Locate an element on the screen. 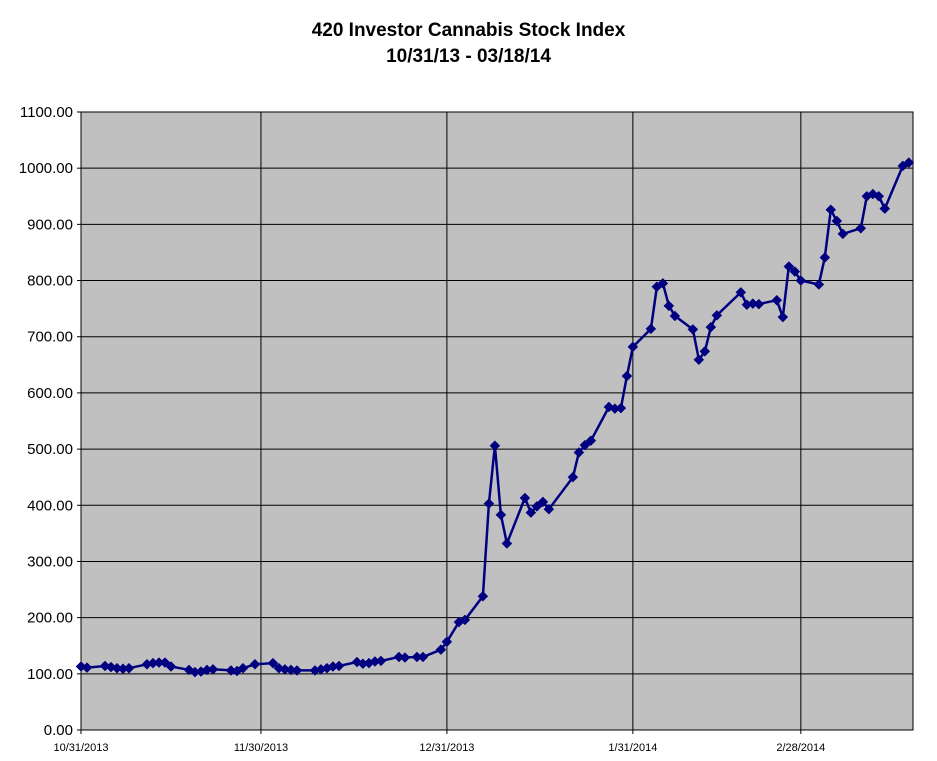 The image size is (937, 761). x-tick-label: 11/30/2013 is located at coordinates (261, 748).